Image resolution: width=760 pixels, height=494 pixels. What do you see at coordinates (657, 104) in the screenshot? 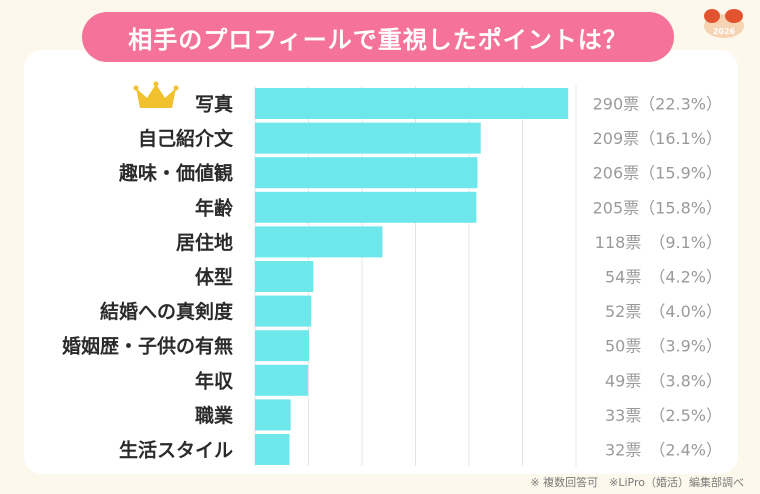
I see `value-label: 290票（22.3%）` at bounding box center [657, 104].